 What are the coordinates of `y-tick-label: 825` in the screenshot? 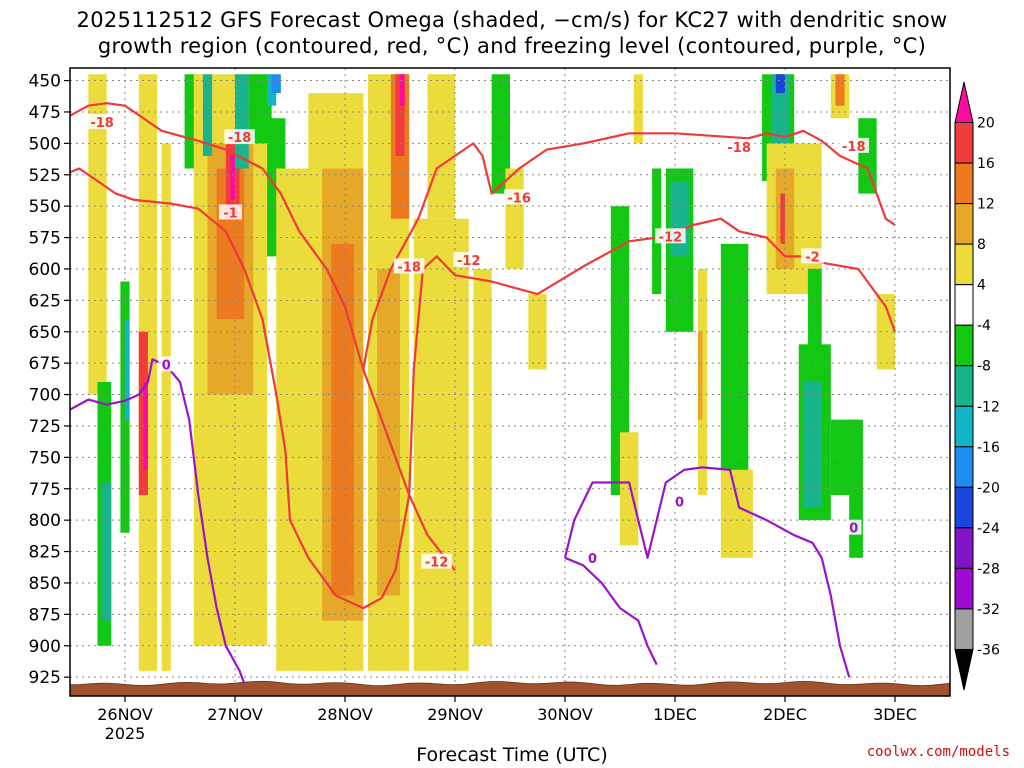 It's located at (45, 553).